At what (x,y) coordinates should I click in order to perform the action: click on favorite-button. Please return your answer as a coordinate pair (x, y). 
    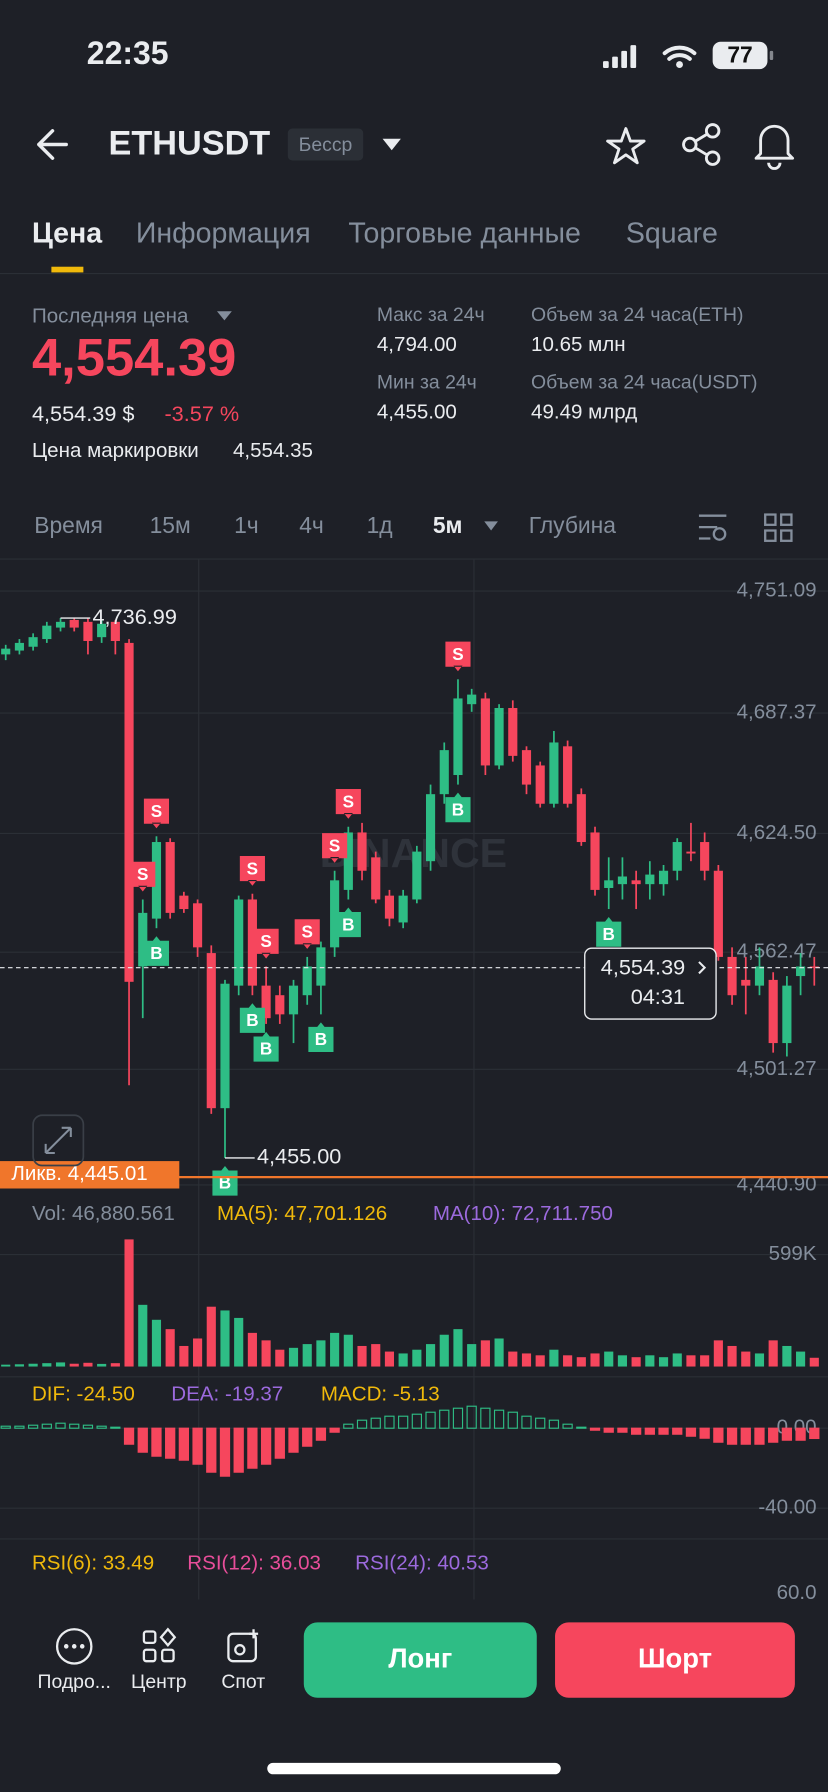
    Looking at the image, I should click on (626, 146).